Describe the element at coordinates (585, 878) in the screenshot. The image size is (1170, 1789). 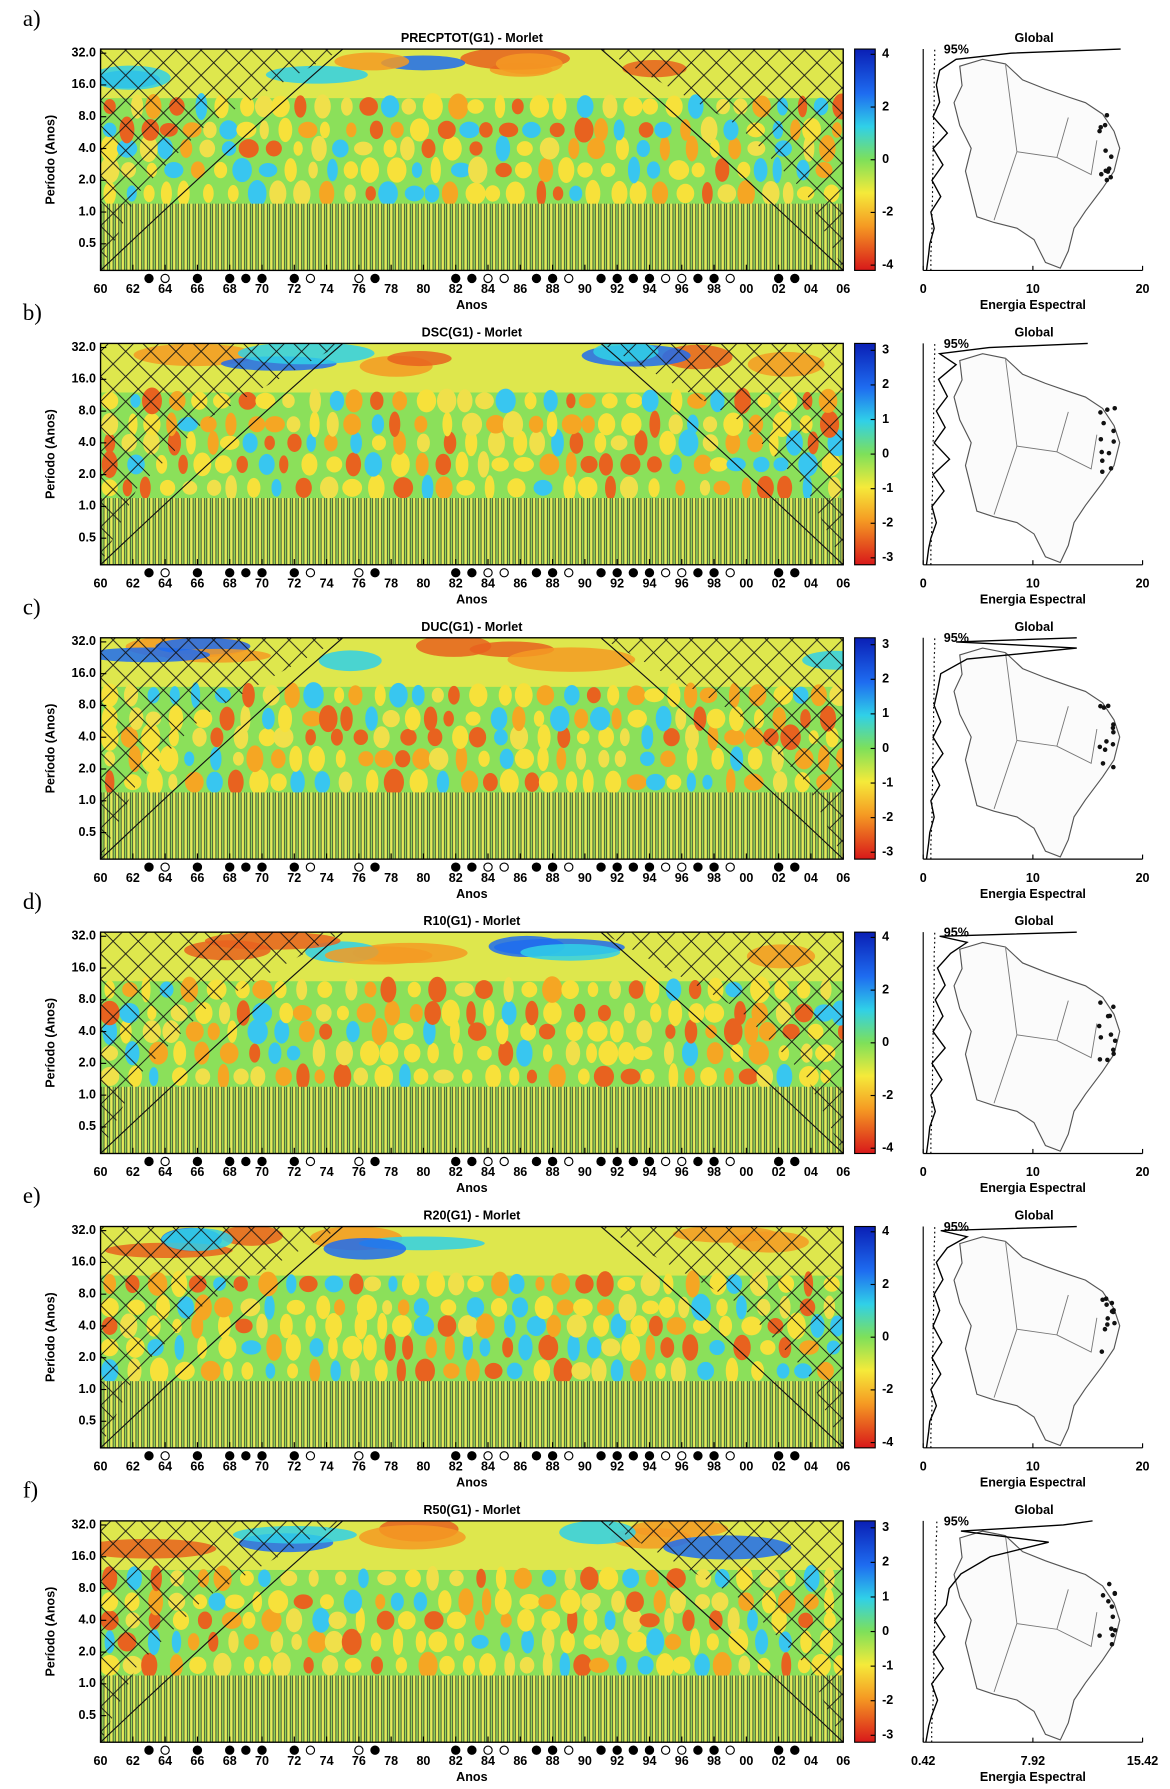
I see `x-tick-label: 90` at that location.